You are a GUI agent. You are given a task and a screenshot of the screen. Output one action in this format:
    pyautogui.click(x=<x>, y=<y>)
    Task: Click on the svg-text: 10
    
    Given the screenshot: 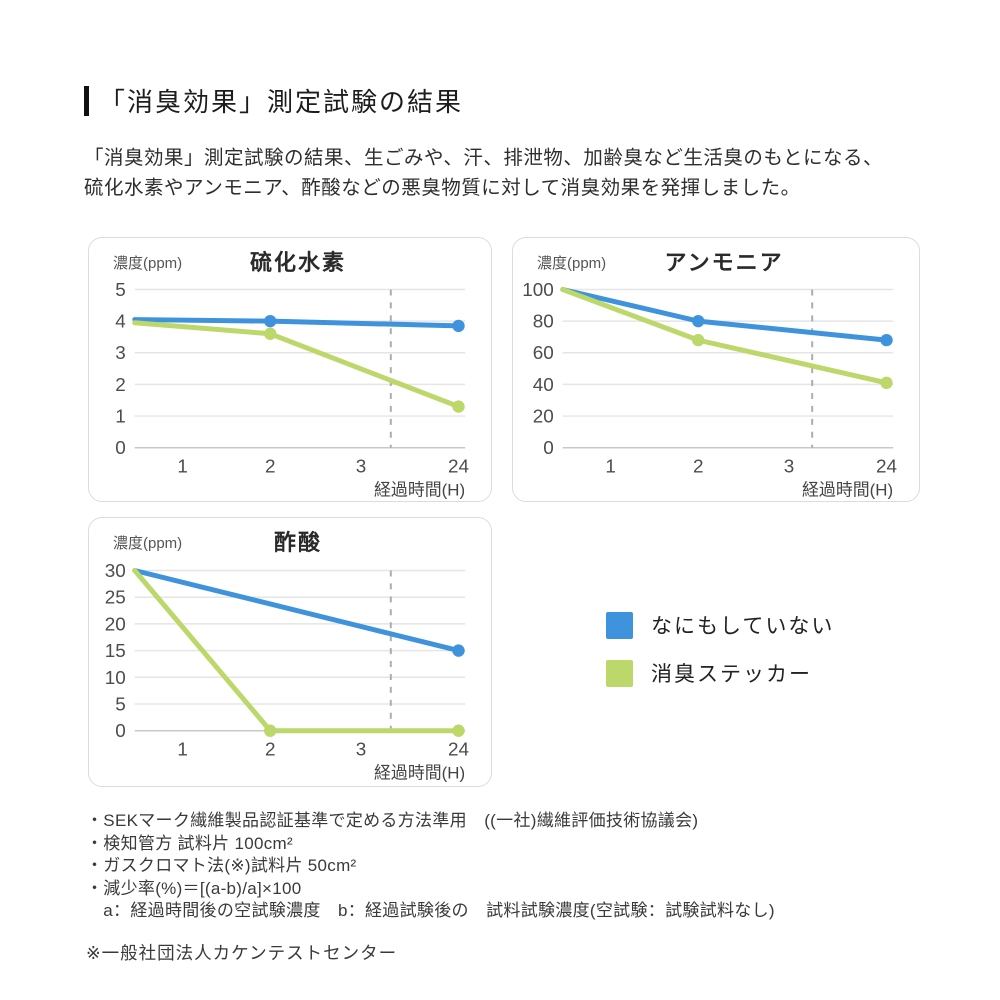 What is the action you would take?
    pyautogui.click(x=115, y=678)
    